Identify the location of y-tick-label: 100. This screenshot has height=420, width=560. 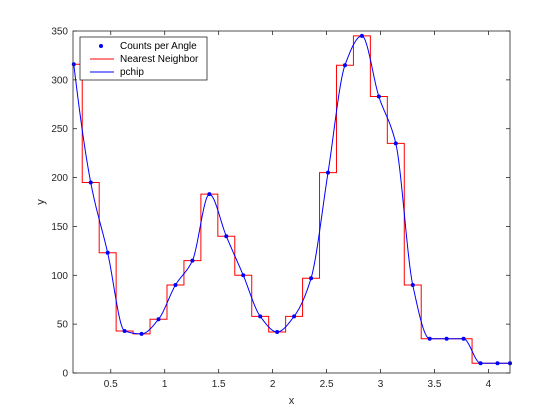
(59, 276).